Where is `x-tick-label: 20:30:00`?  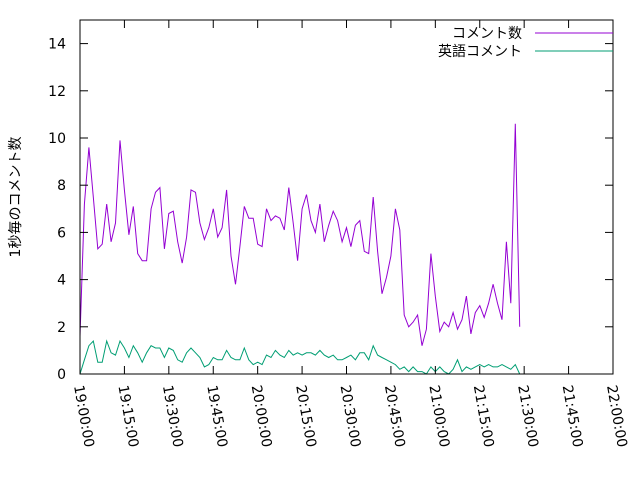
x-tick-label: 20:30:00 is located at coordinates (350, 416).